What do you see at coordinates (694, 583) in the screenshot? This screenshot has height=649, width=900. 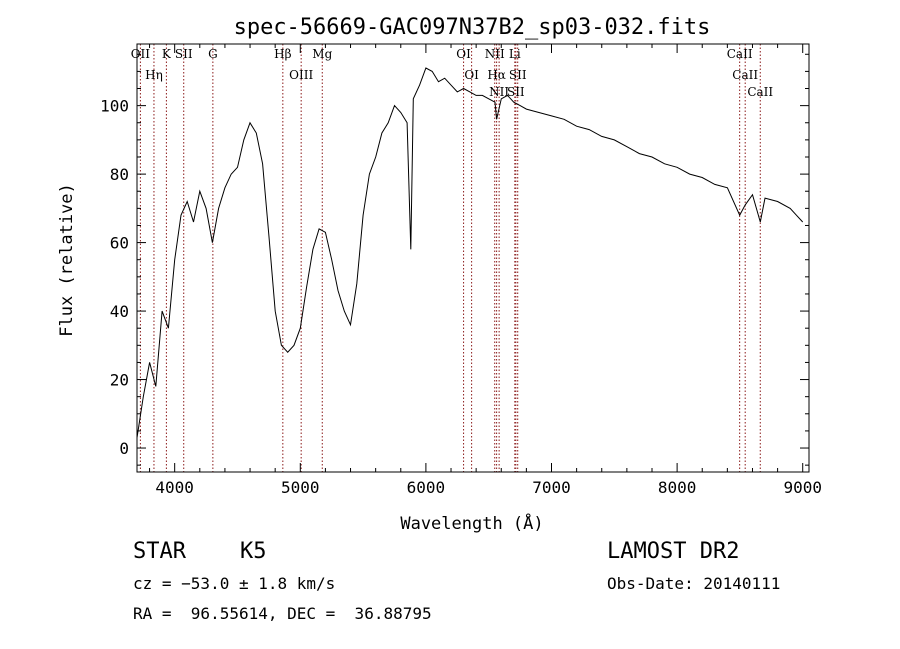 I see `observation-date: Obs-Date: 20140111` at bounding box center [694, 583].